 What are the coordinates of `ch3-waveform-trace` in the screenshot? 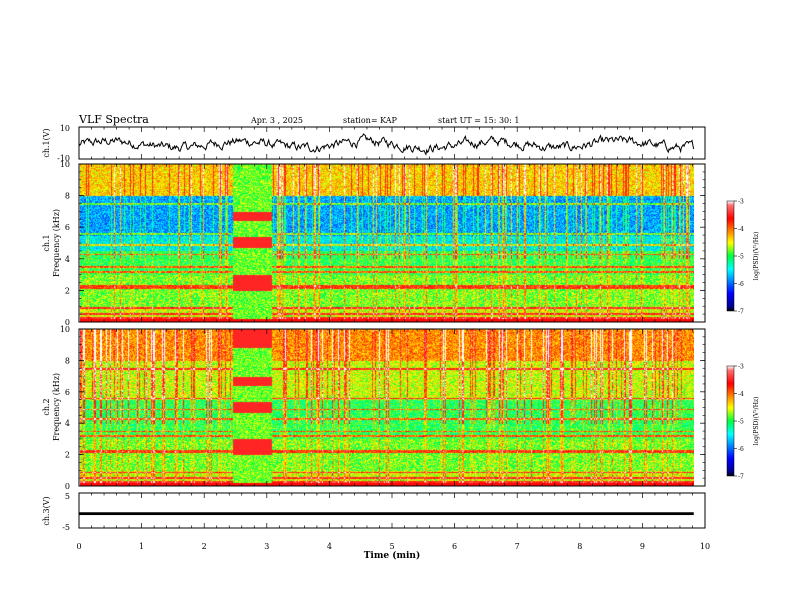 It's located at (386, 514).